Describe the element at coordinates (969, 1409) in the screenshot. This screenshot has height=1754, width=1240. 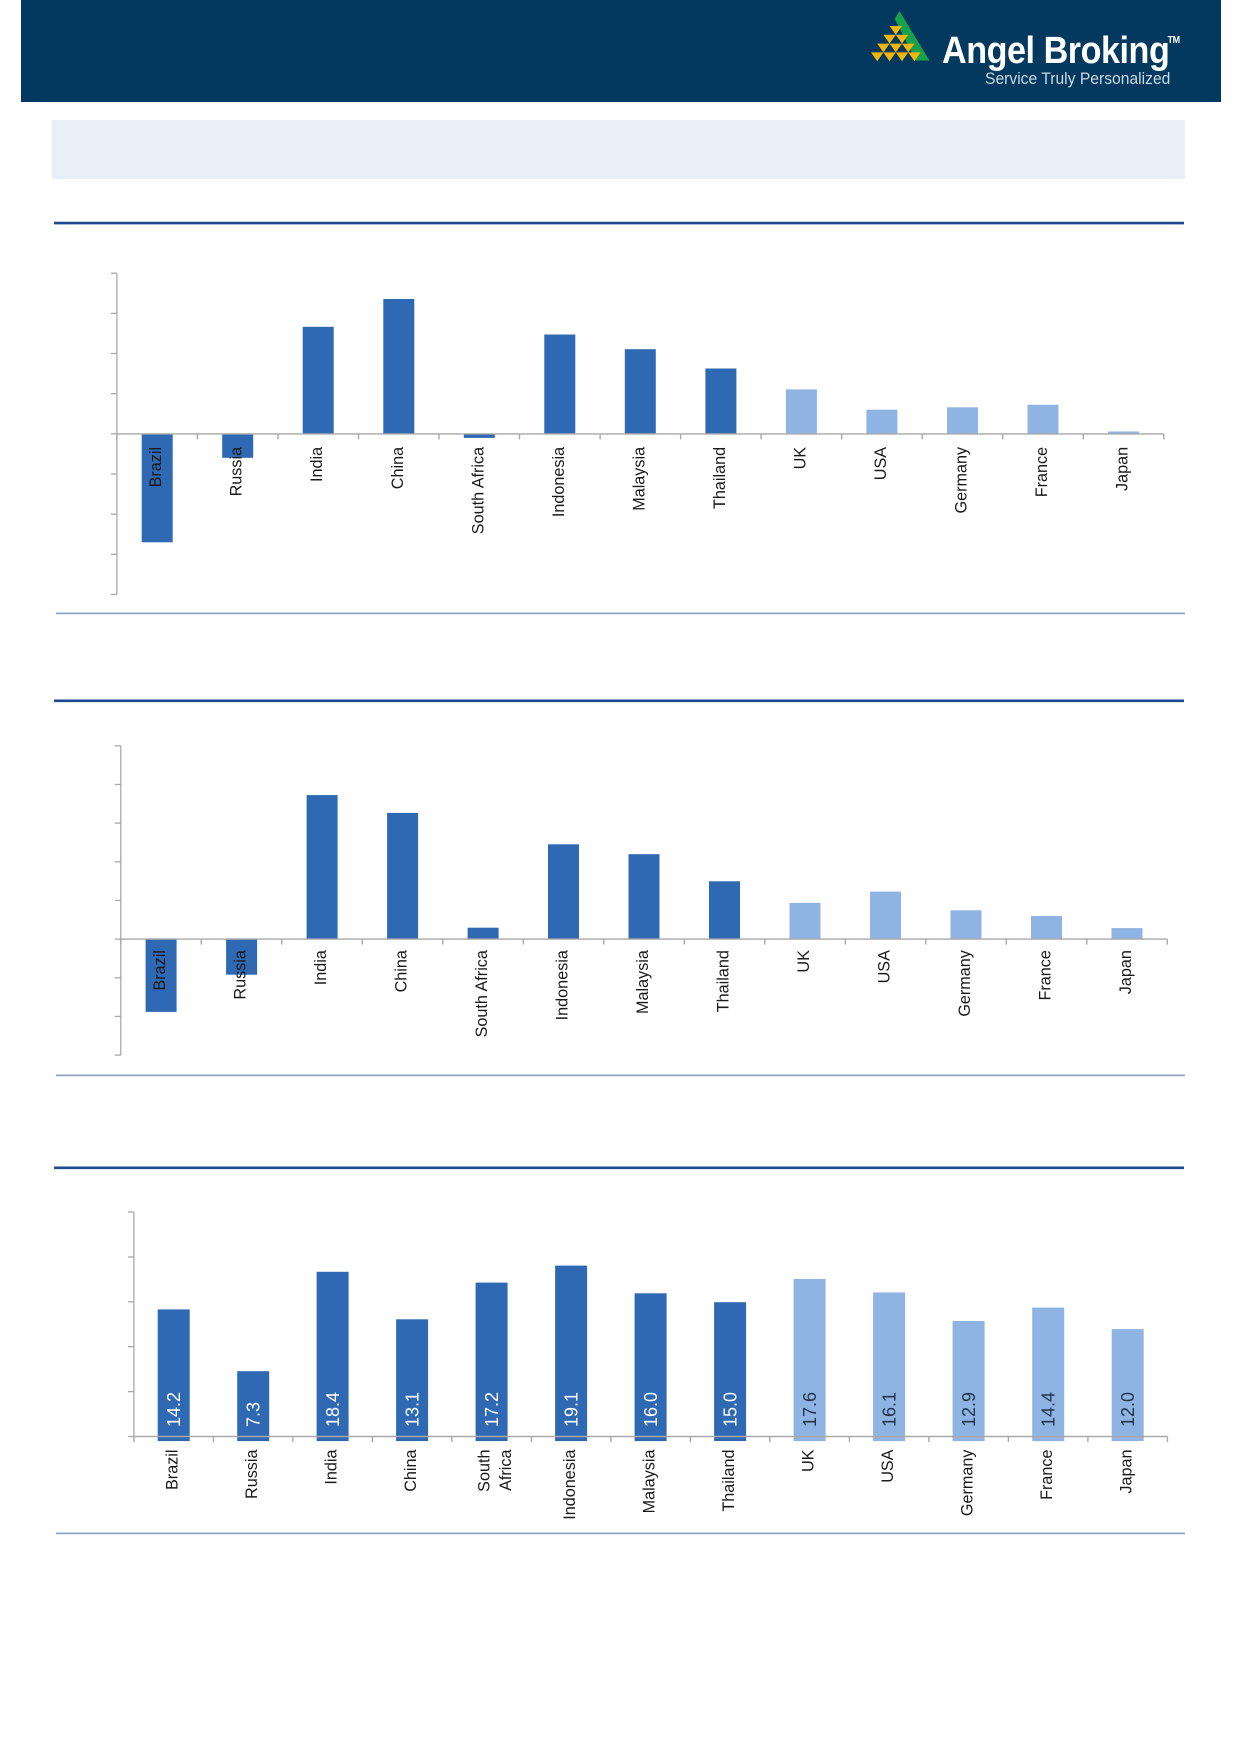
I see `svg-text: 12.9` at that location.